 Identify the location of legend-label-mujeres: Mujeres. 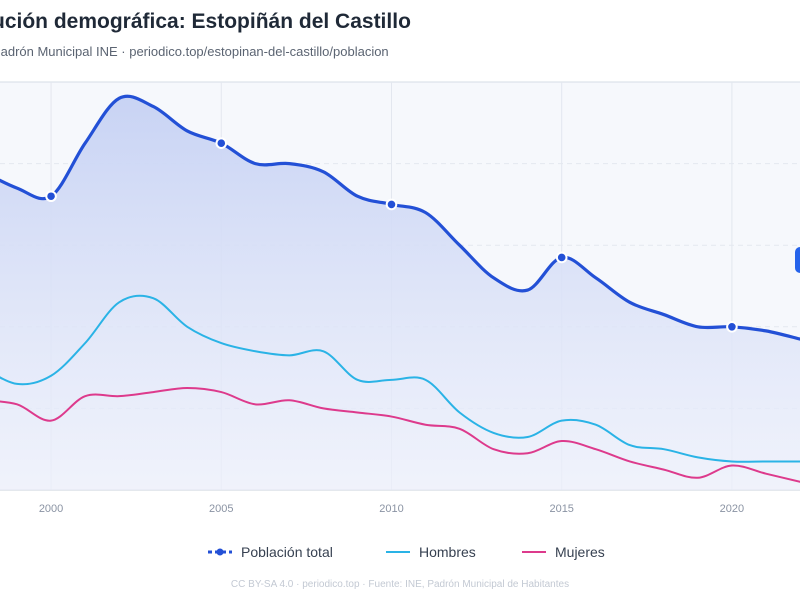
(580, 552).